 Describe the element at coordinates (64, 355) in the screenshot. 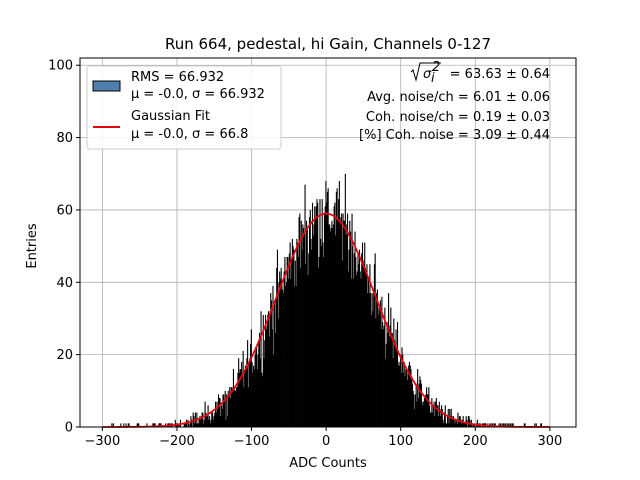

I see `y-tick-label: 20` at that location.